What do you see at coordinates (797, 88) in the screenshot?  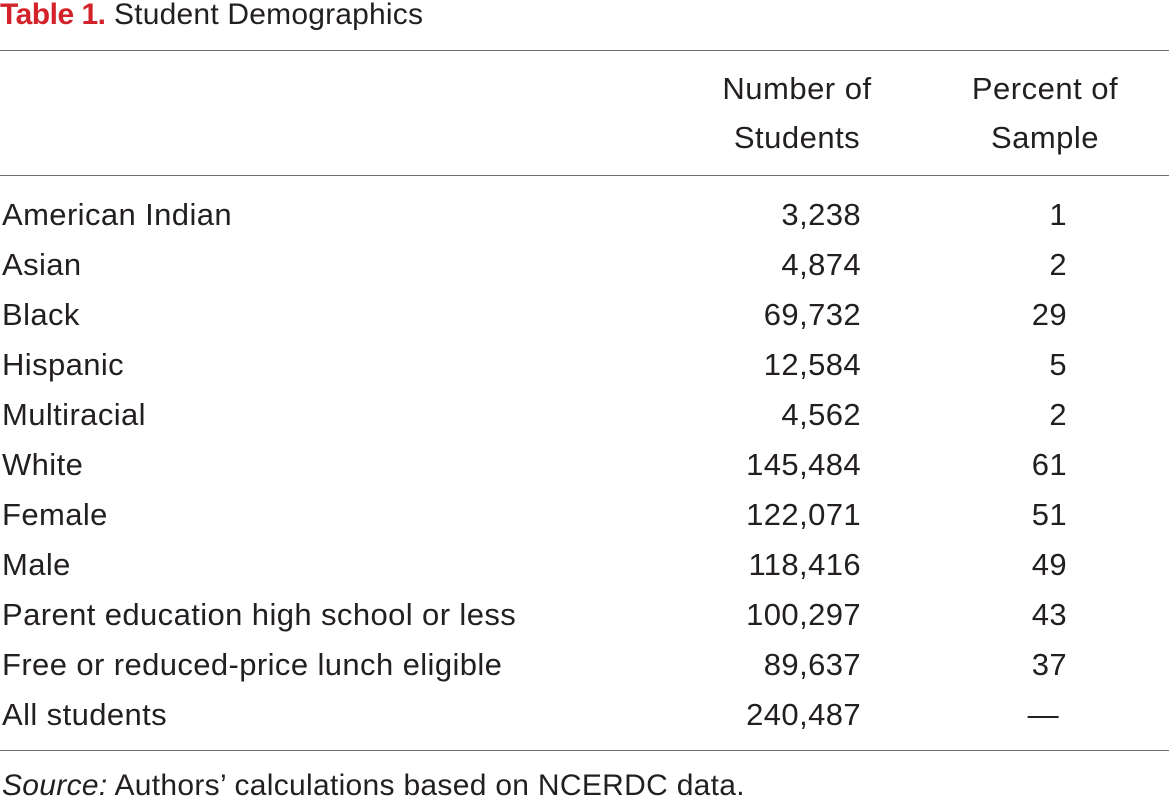 I see `column-header-number-line1: Number of` at bounding box center [797, 88].